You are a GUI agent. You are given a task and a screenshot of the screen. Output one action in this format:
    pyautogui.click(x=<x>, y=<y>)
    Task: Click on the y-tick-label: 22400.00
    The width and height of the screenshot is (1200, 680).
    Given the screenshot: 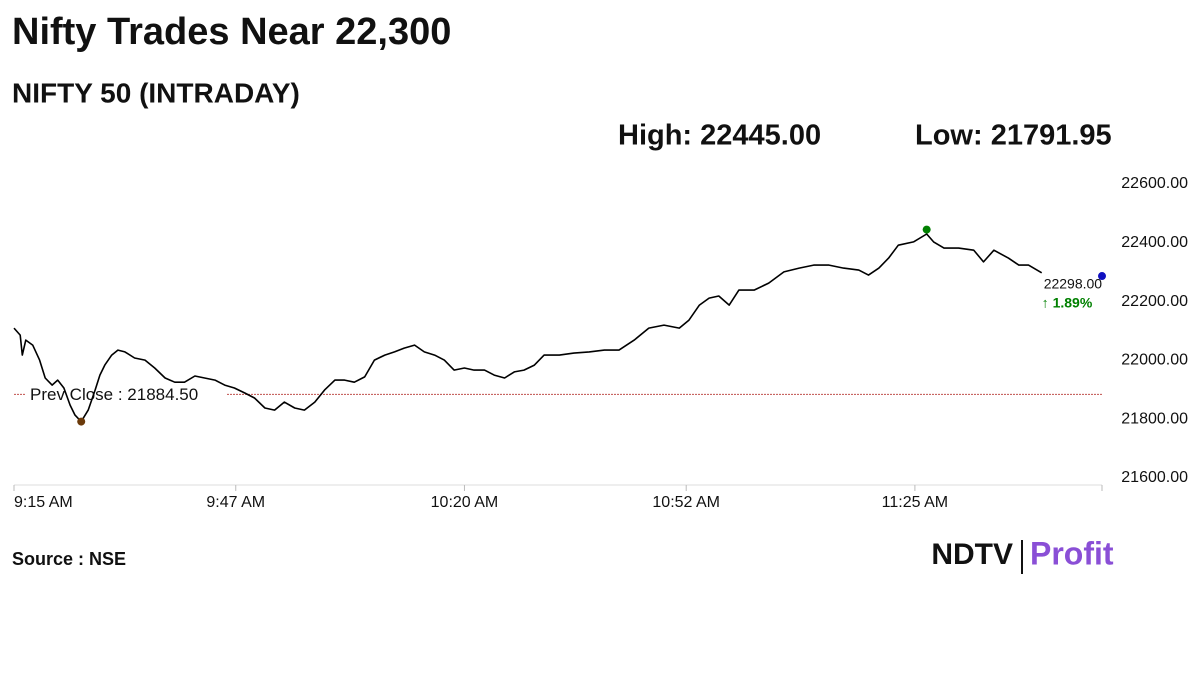 What is the action you would take?
    pyautogui.click(x=1154, y=242)
    